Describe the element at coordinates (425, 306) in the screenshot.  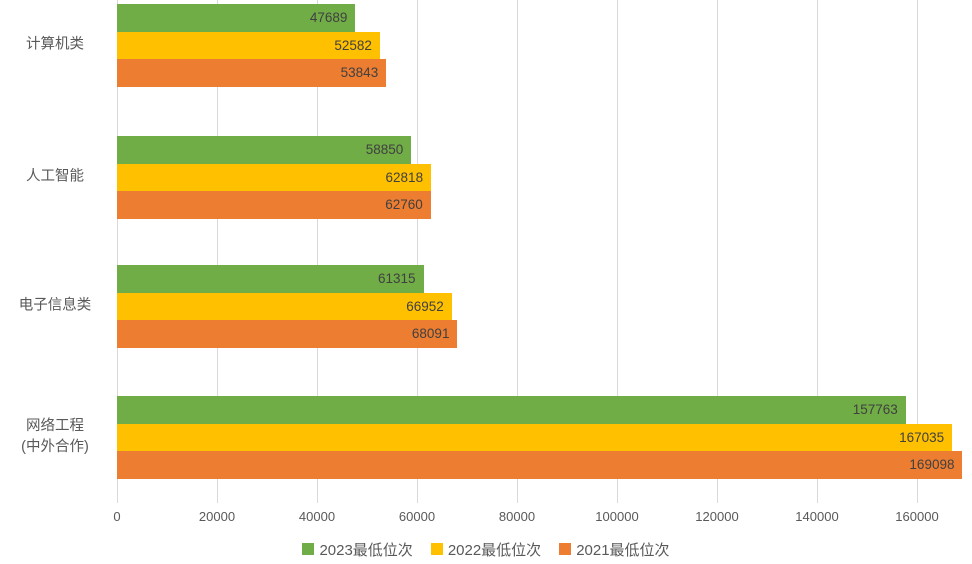
I see `bar-value-label: 66952` at that location.